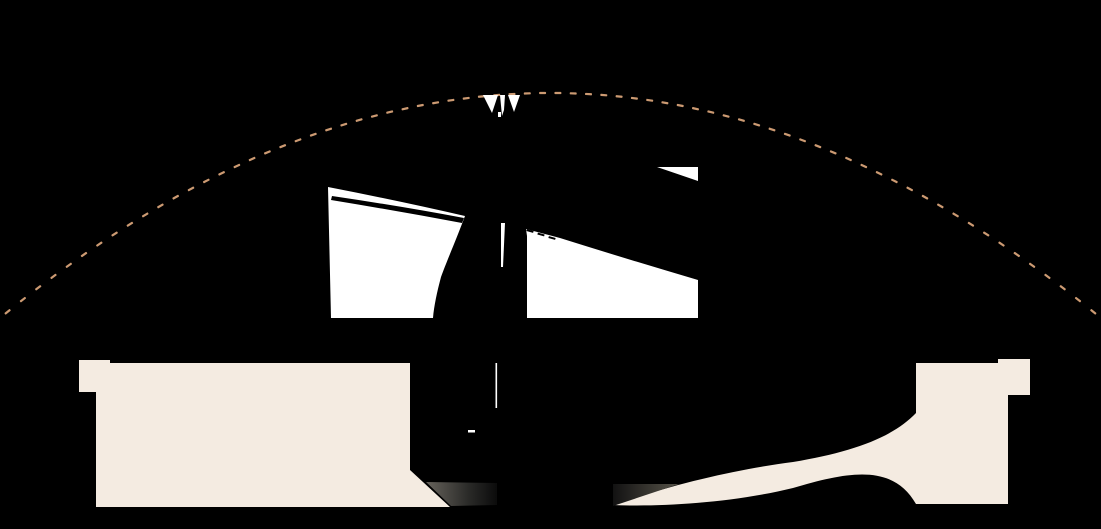  What do you see at coordinates (646, 495) in the screenshot?
I see `gradient-wedge-right` at bounding box center [646, 495].